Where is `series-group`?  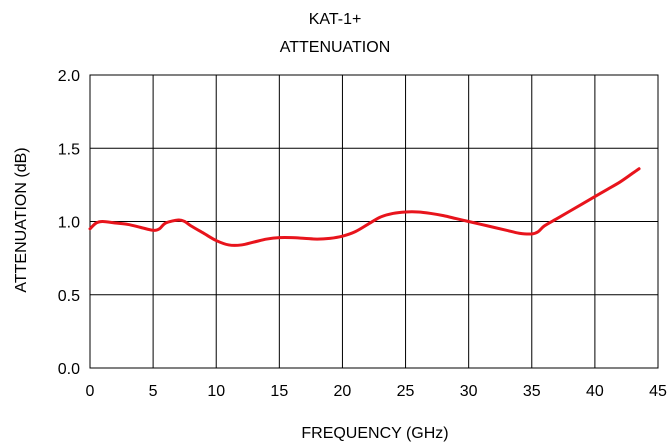
series-group is located at coordinates (364, 207).